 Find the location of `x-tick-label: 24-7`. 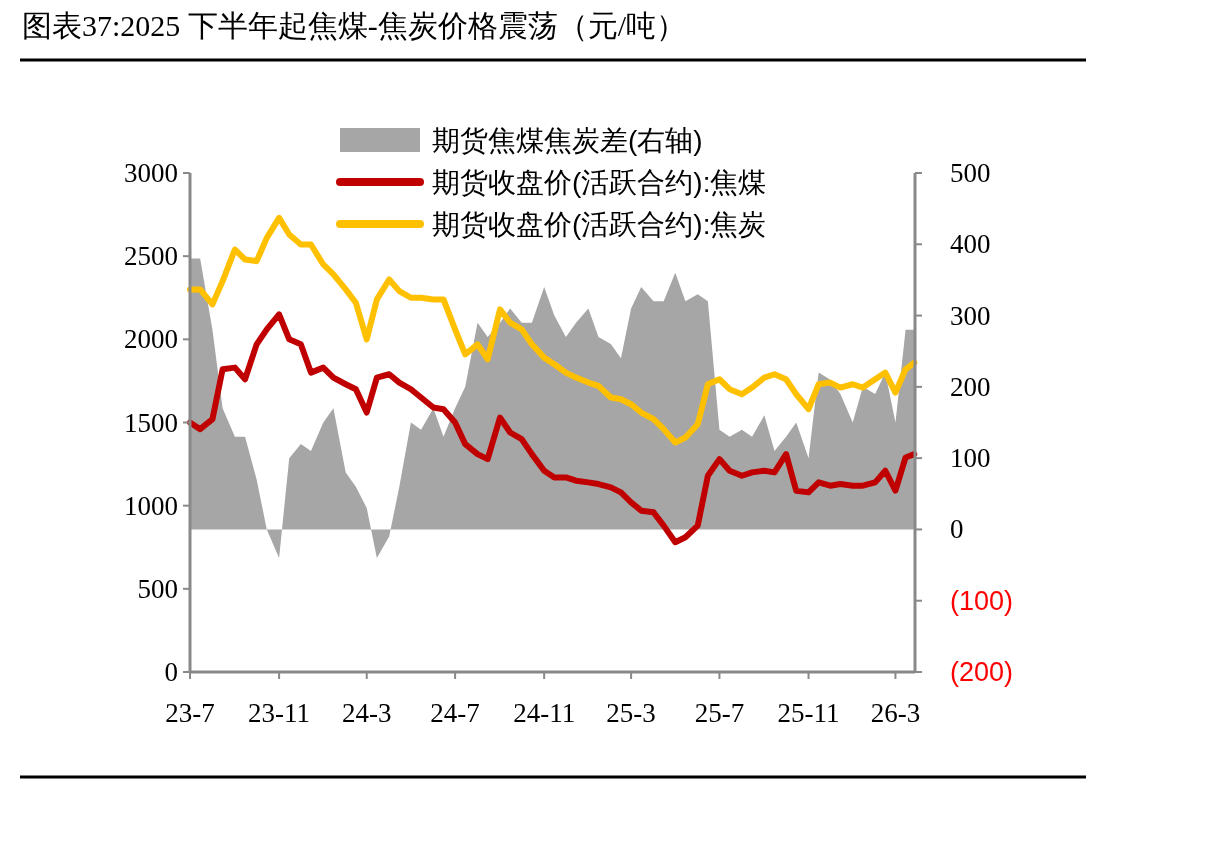

x-tick-label: 24-7 is located at coordinates (455, 713).